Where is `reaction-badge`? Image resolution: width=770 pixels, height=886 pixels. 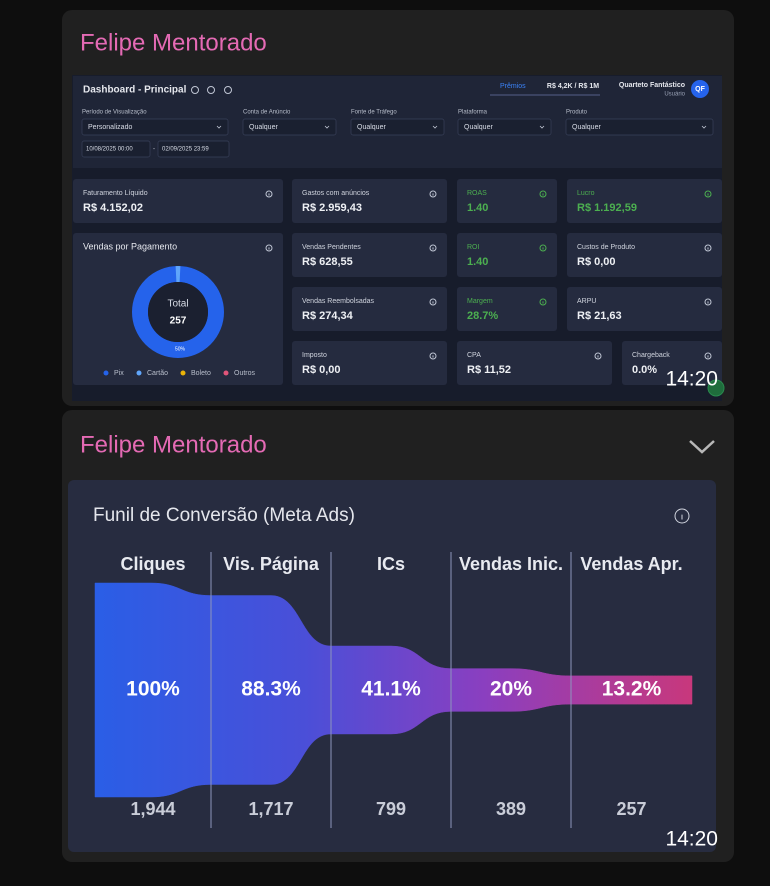 reaction-badge is located at coordinates (716, 388).